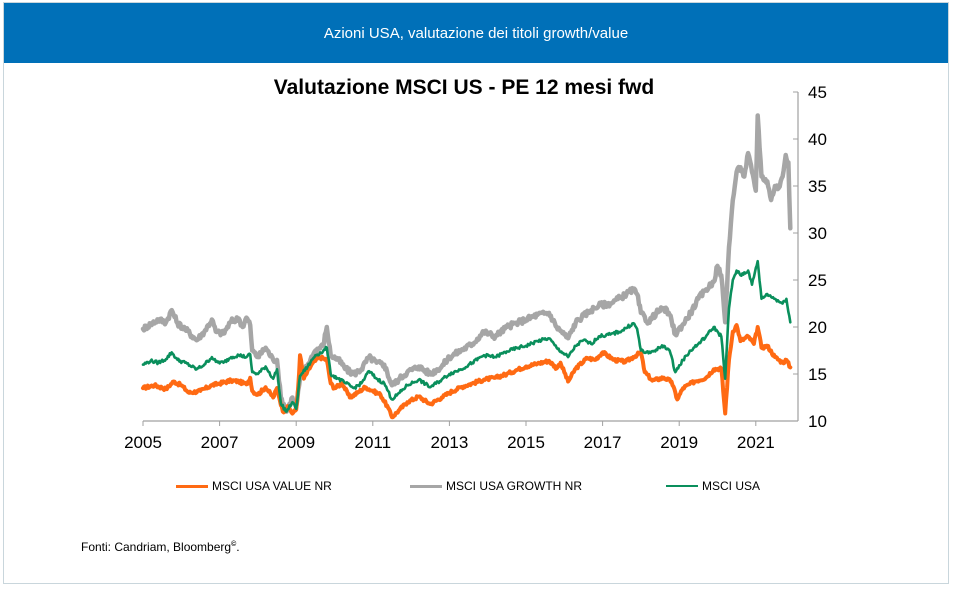  What do you see at coordinates (296, 442) in the screenshot?
I see `x-tick-label: 2009` at bounding box center [296, 442].